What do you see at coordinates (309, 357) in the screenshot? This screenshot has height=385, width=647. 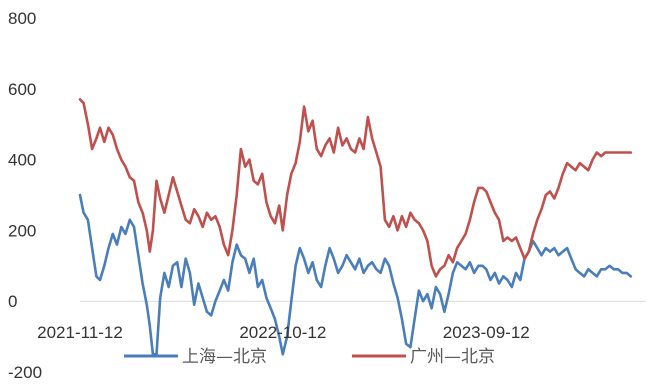 I see `legend: 上海—北京 广州—北京` at bounding box center [309, 357].